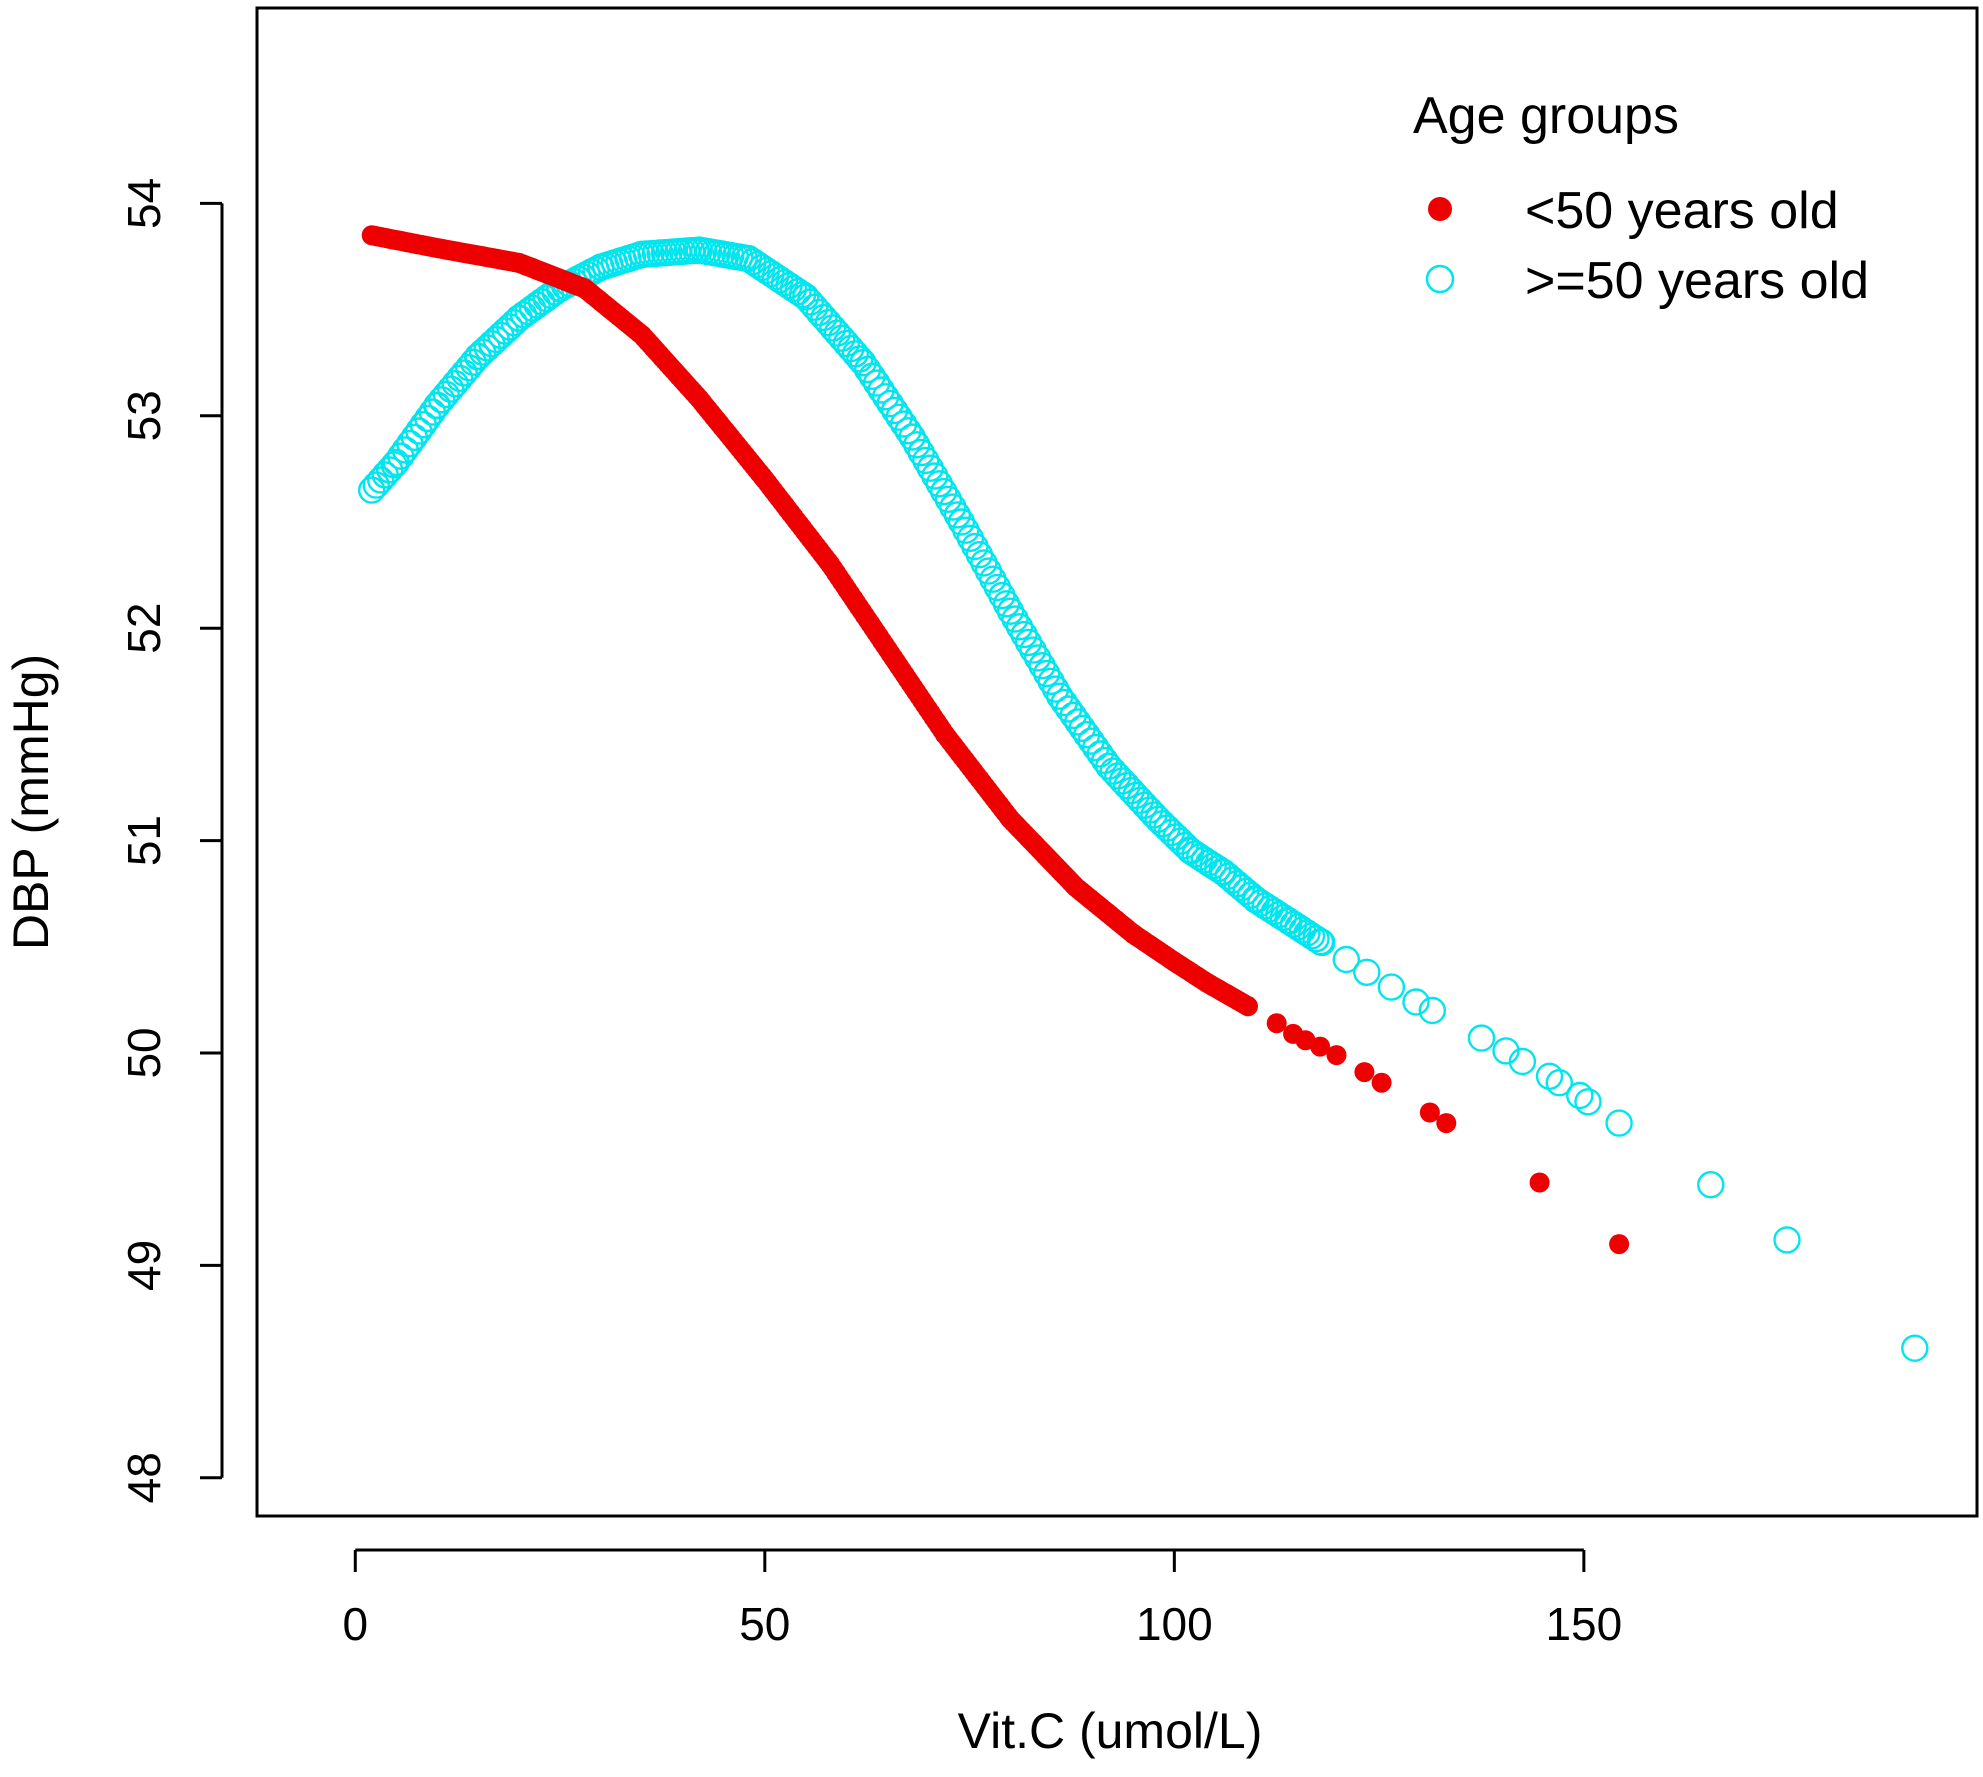 The height and width of the screenshot is (1777, 1983). Describe the element at coordinates (1174, 1624) in the screenshot. I see `x-tick-label-100: 100` at that location.